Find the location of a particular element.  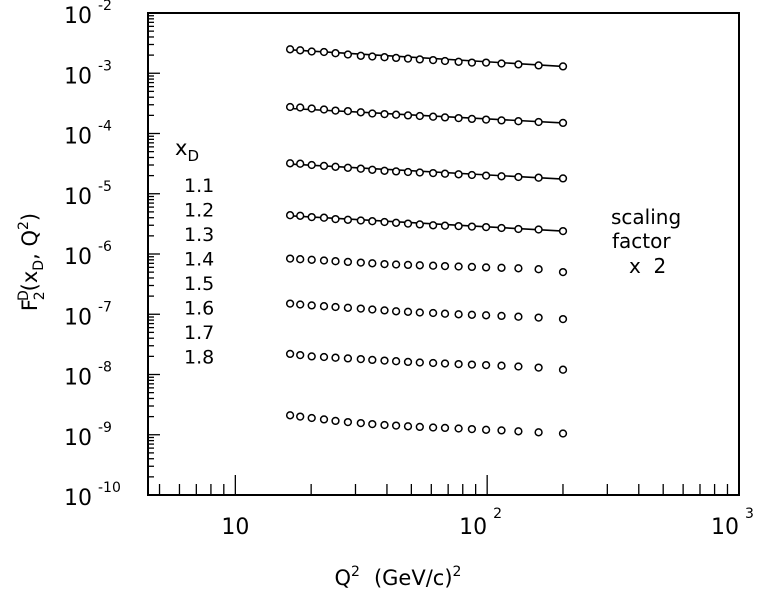

legend-value: 1.3 is located at coordinates (199, 235).